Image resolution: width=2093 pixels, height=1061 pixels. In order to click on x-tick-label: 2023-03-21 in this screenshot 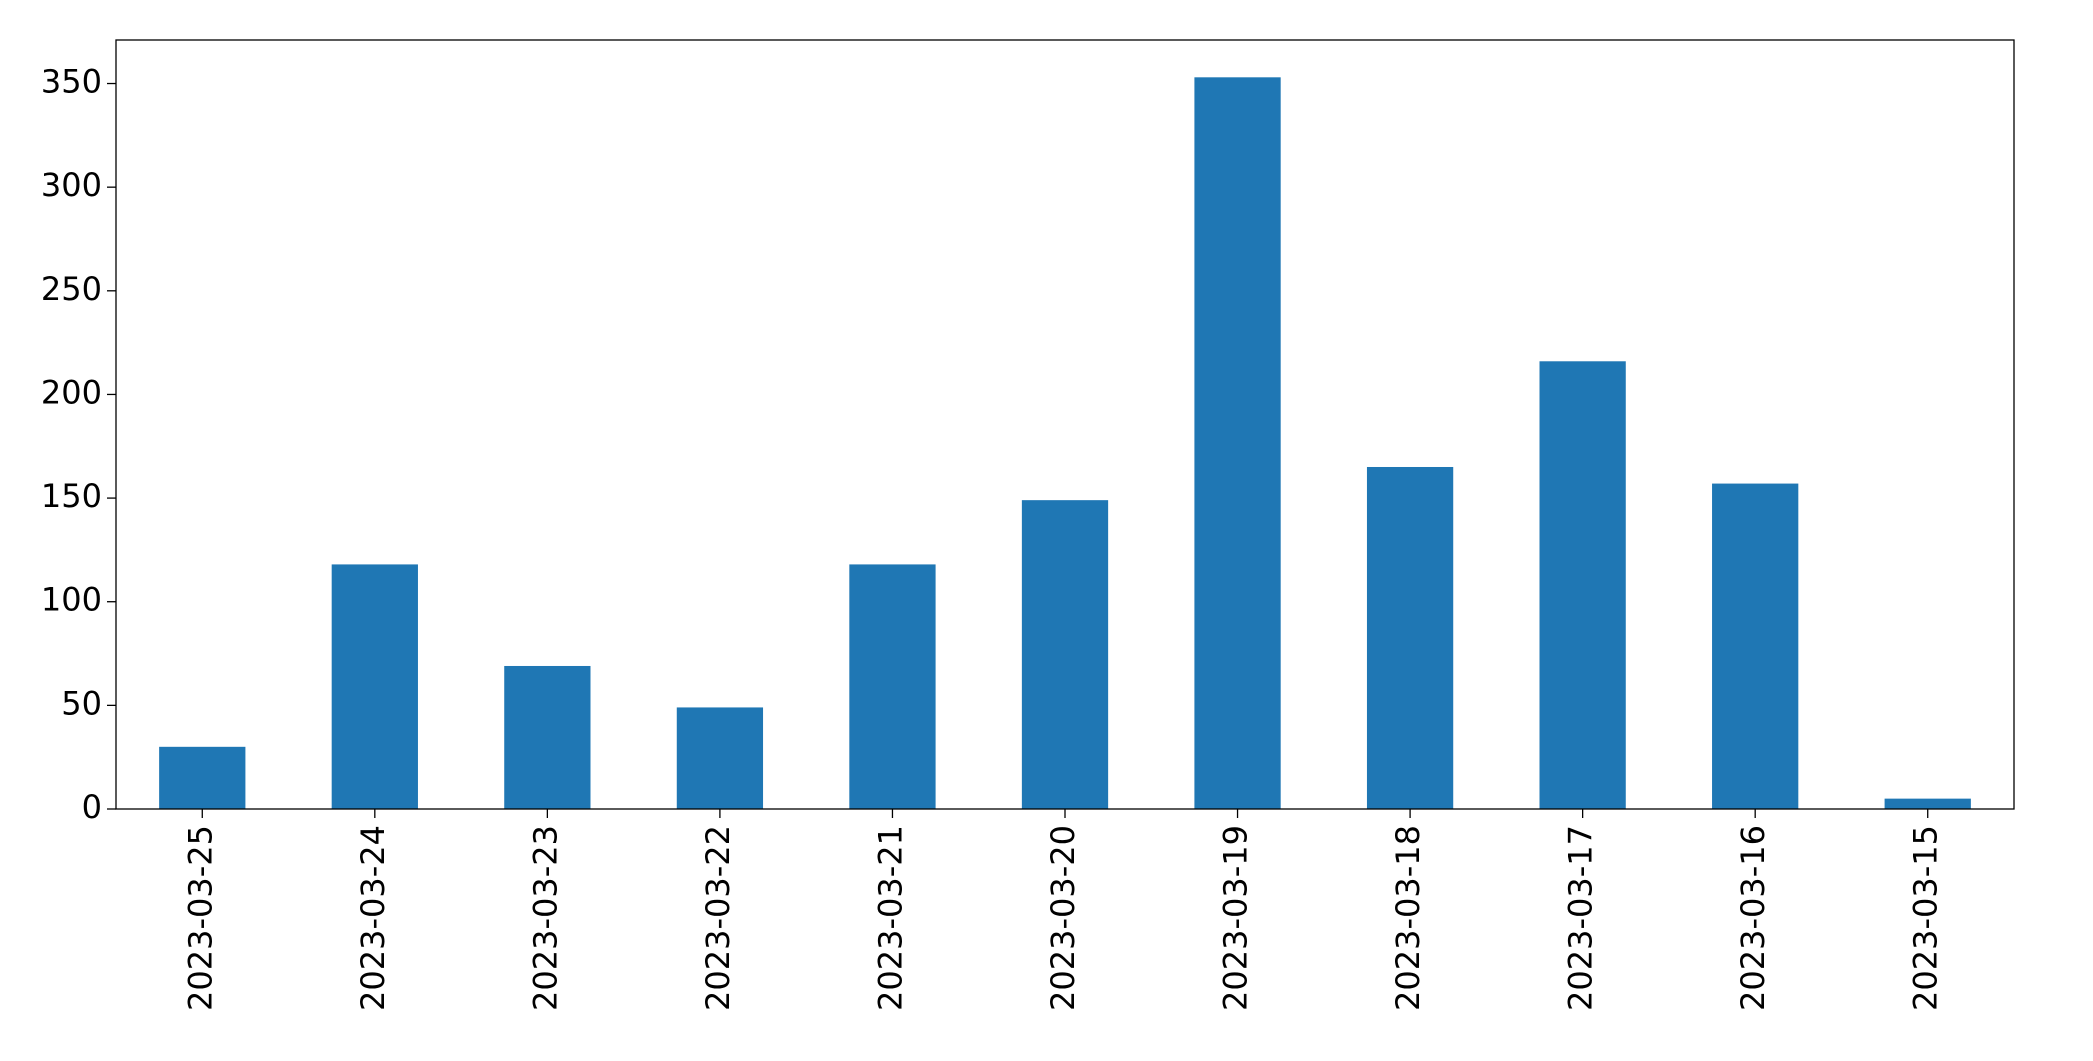, I will do `click(890, 918)`.